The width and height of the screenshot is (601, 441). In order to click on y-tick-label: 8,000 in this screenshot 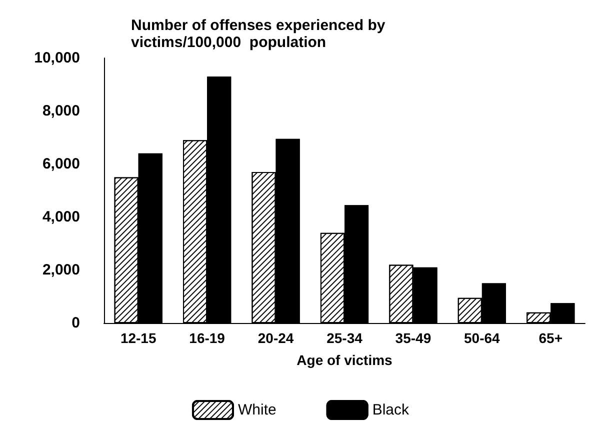, I will do `click(61, 111)`.